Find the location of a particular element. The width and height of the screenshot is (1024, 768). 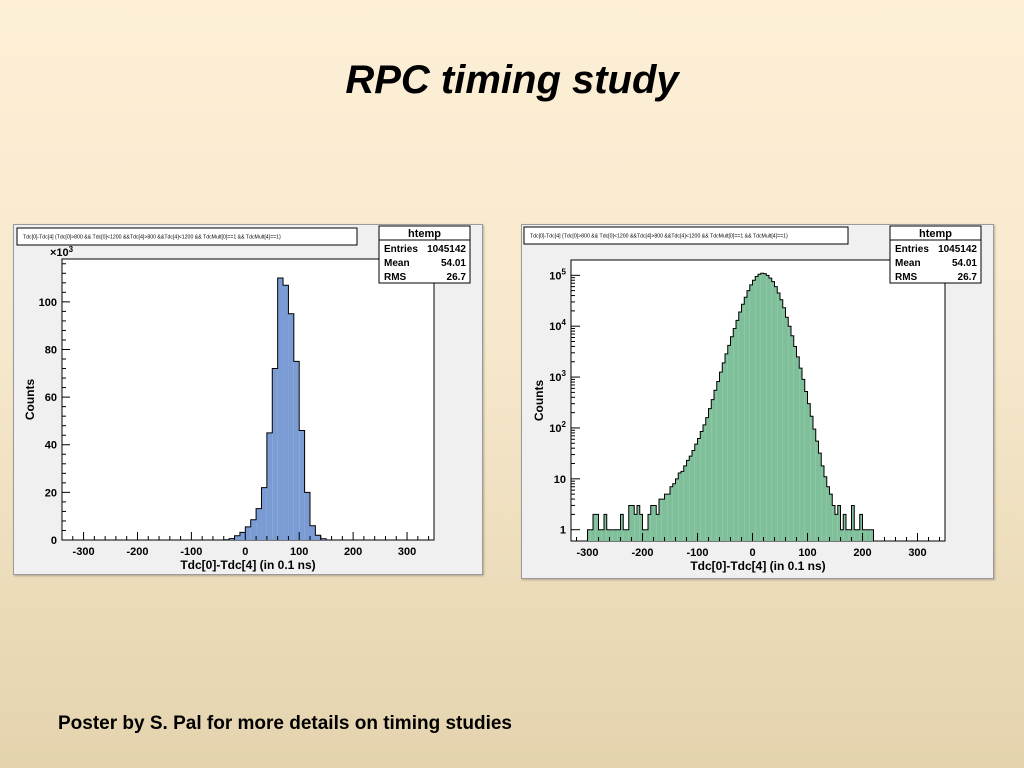

y-tick-label: 10⁴ is located at coordinates (557, 325).